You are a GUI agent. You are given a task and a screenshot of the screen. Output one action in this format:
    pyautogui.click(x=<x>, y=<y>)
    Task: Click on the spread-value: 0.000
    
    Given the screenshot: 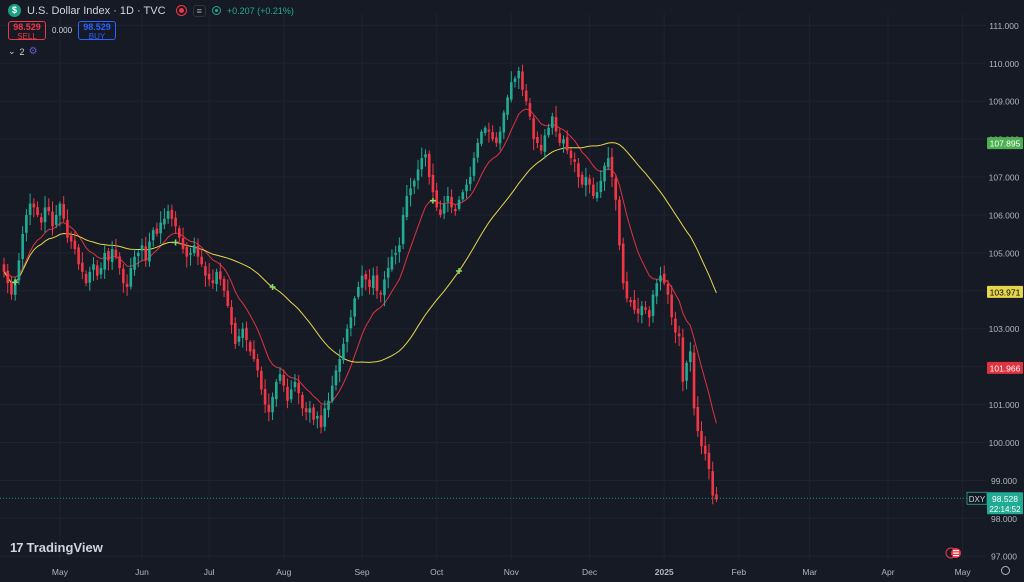 What is the action you would take?
    pyautogui.click(x=62, y=30)
    